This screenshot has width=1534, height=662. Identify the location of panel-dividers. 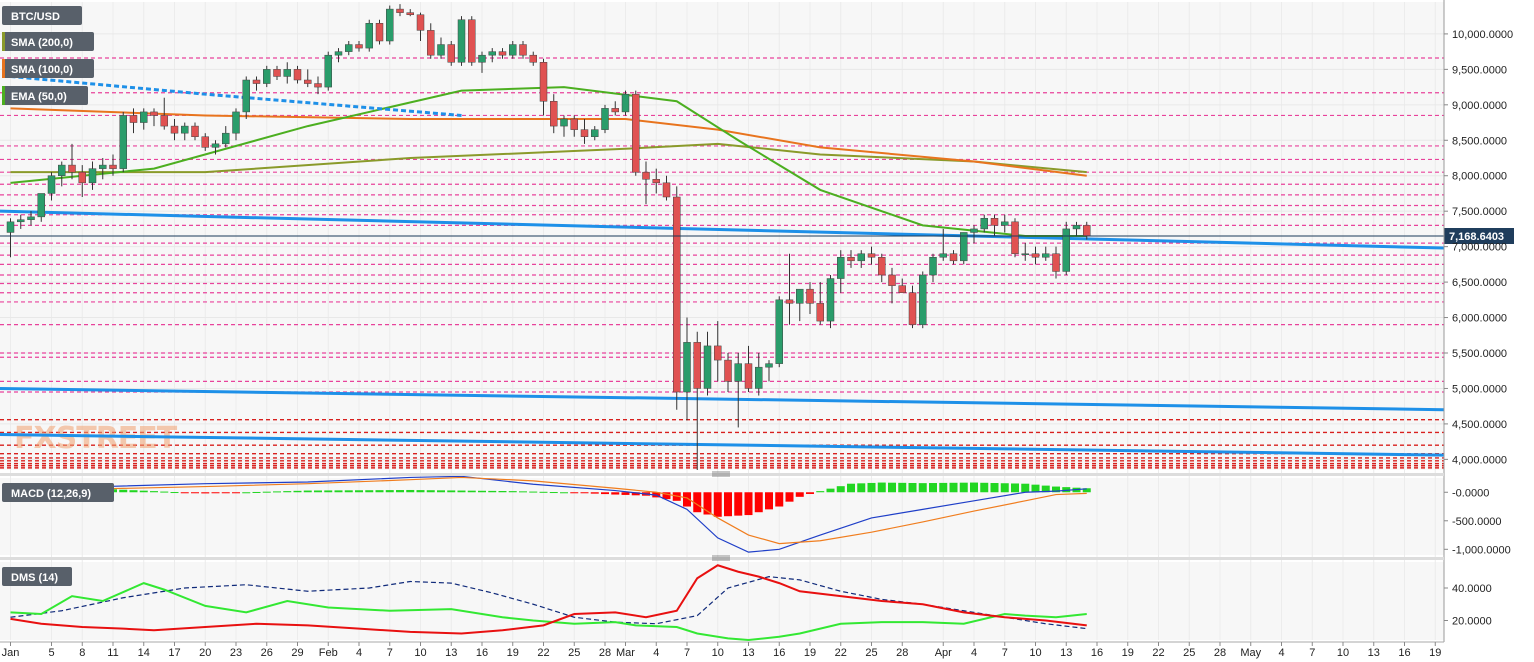
(722, 516).